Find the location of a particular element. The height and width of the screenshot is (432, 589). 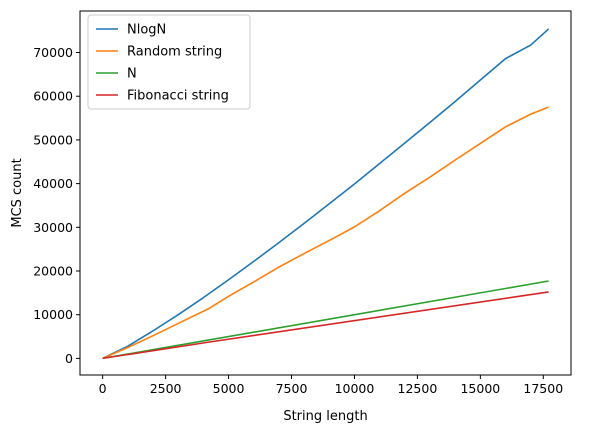

legend-label-n: N is located at coordinates (132, 74).